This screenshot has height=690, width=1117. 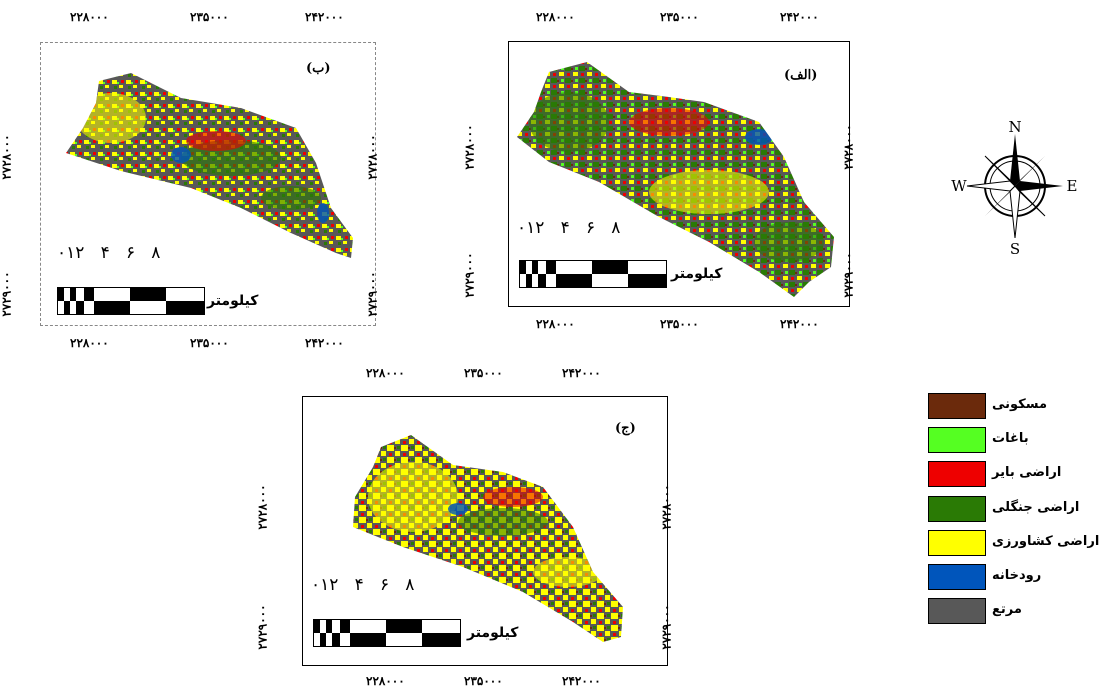 I want to click on panel-alef-right-y-1: ۲۷۲۸۰۰۰, so click(x=848, y=147).